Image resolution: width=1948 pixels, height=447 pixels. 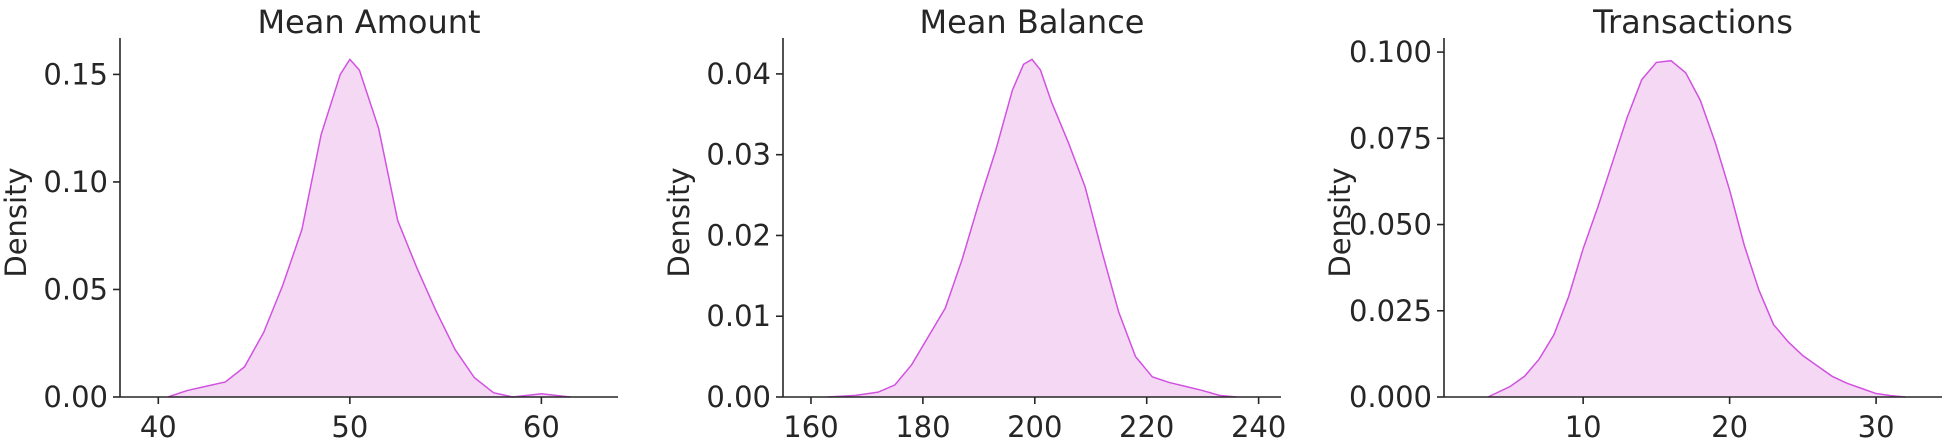 I want to click on y-tick-label: 0.01, so click(x=738, y=316).